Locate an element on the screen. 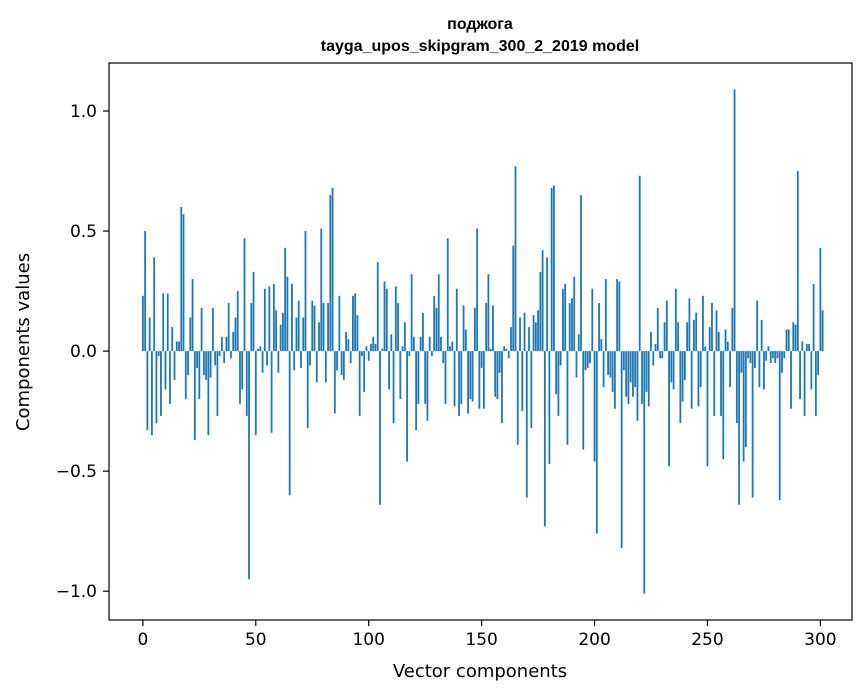 The height and width of the screenshot is (696, 867). x-tick-label-300: 300 is located at coordinates (820, 640).